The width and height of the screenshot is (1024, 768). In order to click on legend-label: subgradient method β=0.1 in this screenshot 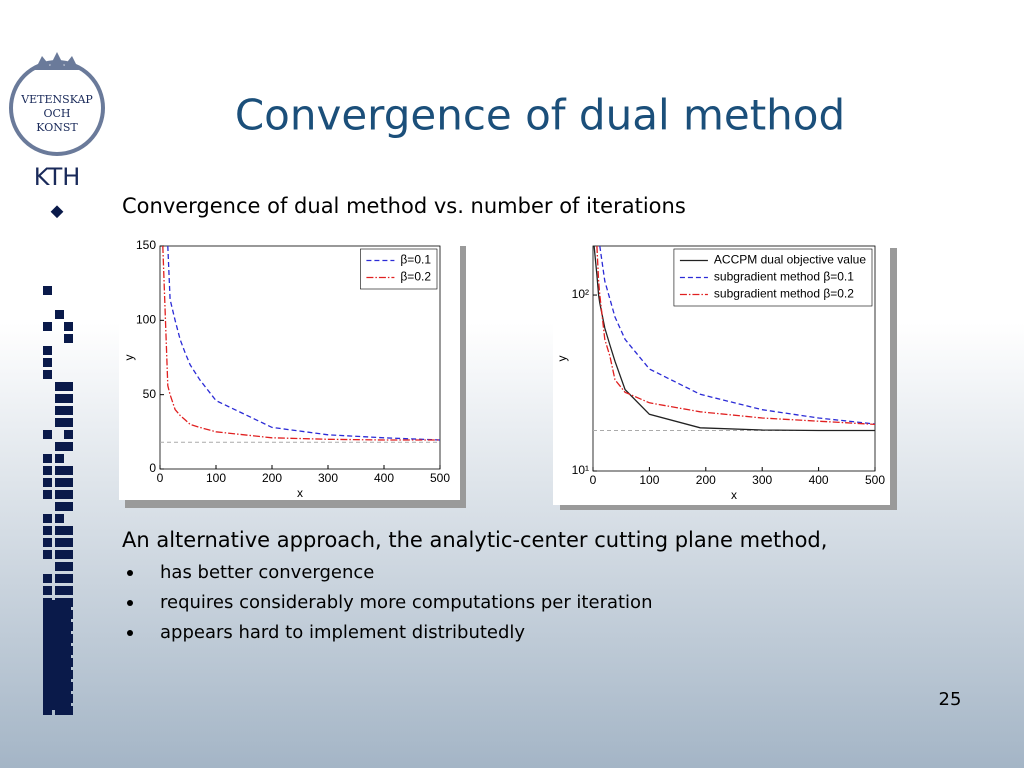, I will do `click(784, 277)`.